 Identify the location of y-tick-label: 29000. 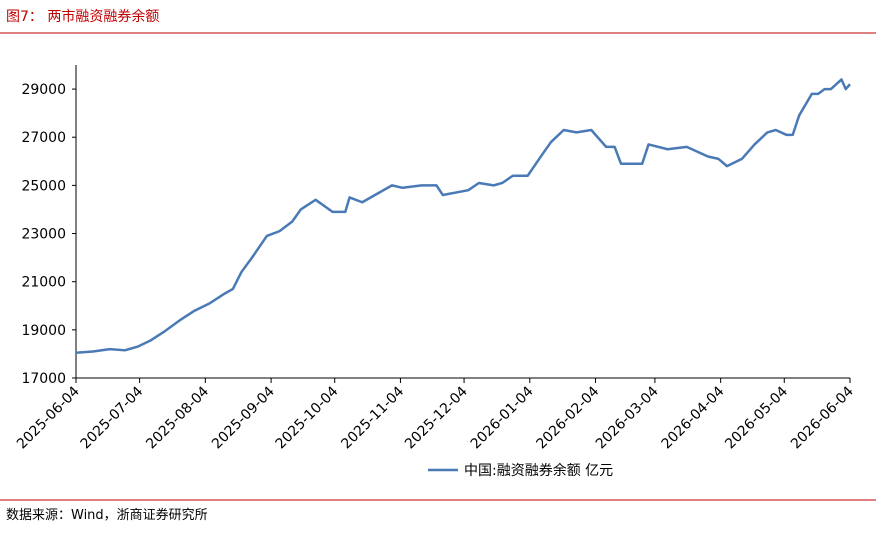
(43, 90).